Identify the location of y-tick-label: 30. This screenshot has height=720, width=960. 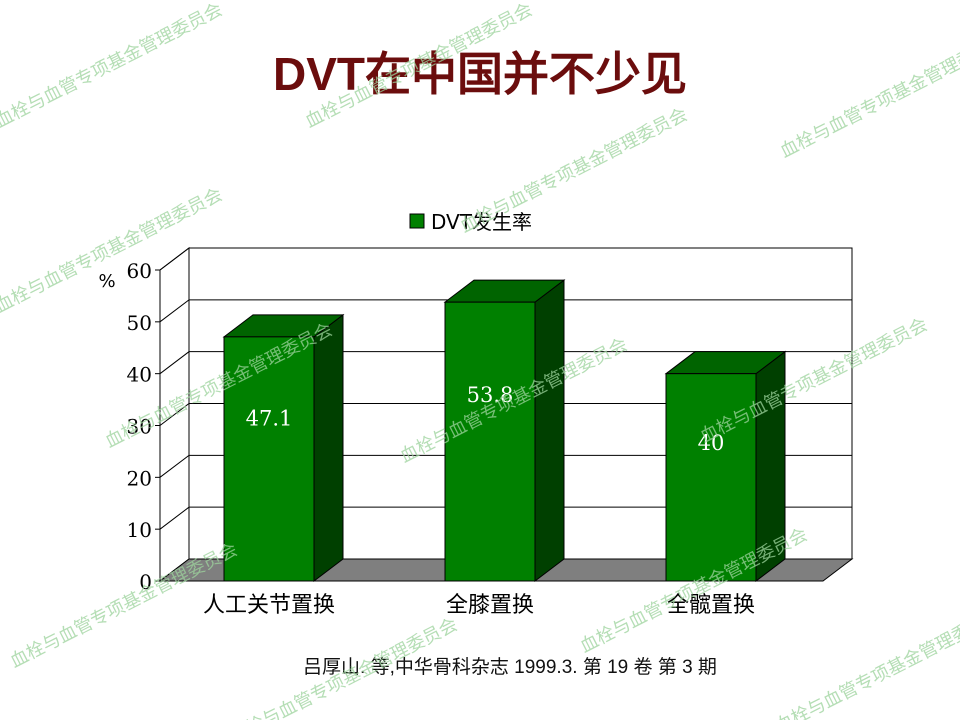
(139, 427).